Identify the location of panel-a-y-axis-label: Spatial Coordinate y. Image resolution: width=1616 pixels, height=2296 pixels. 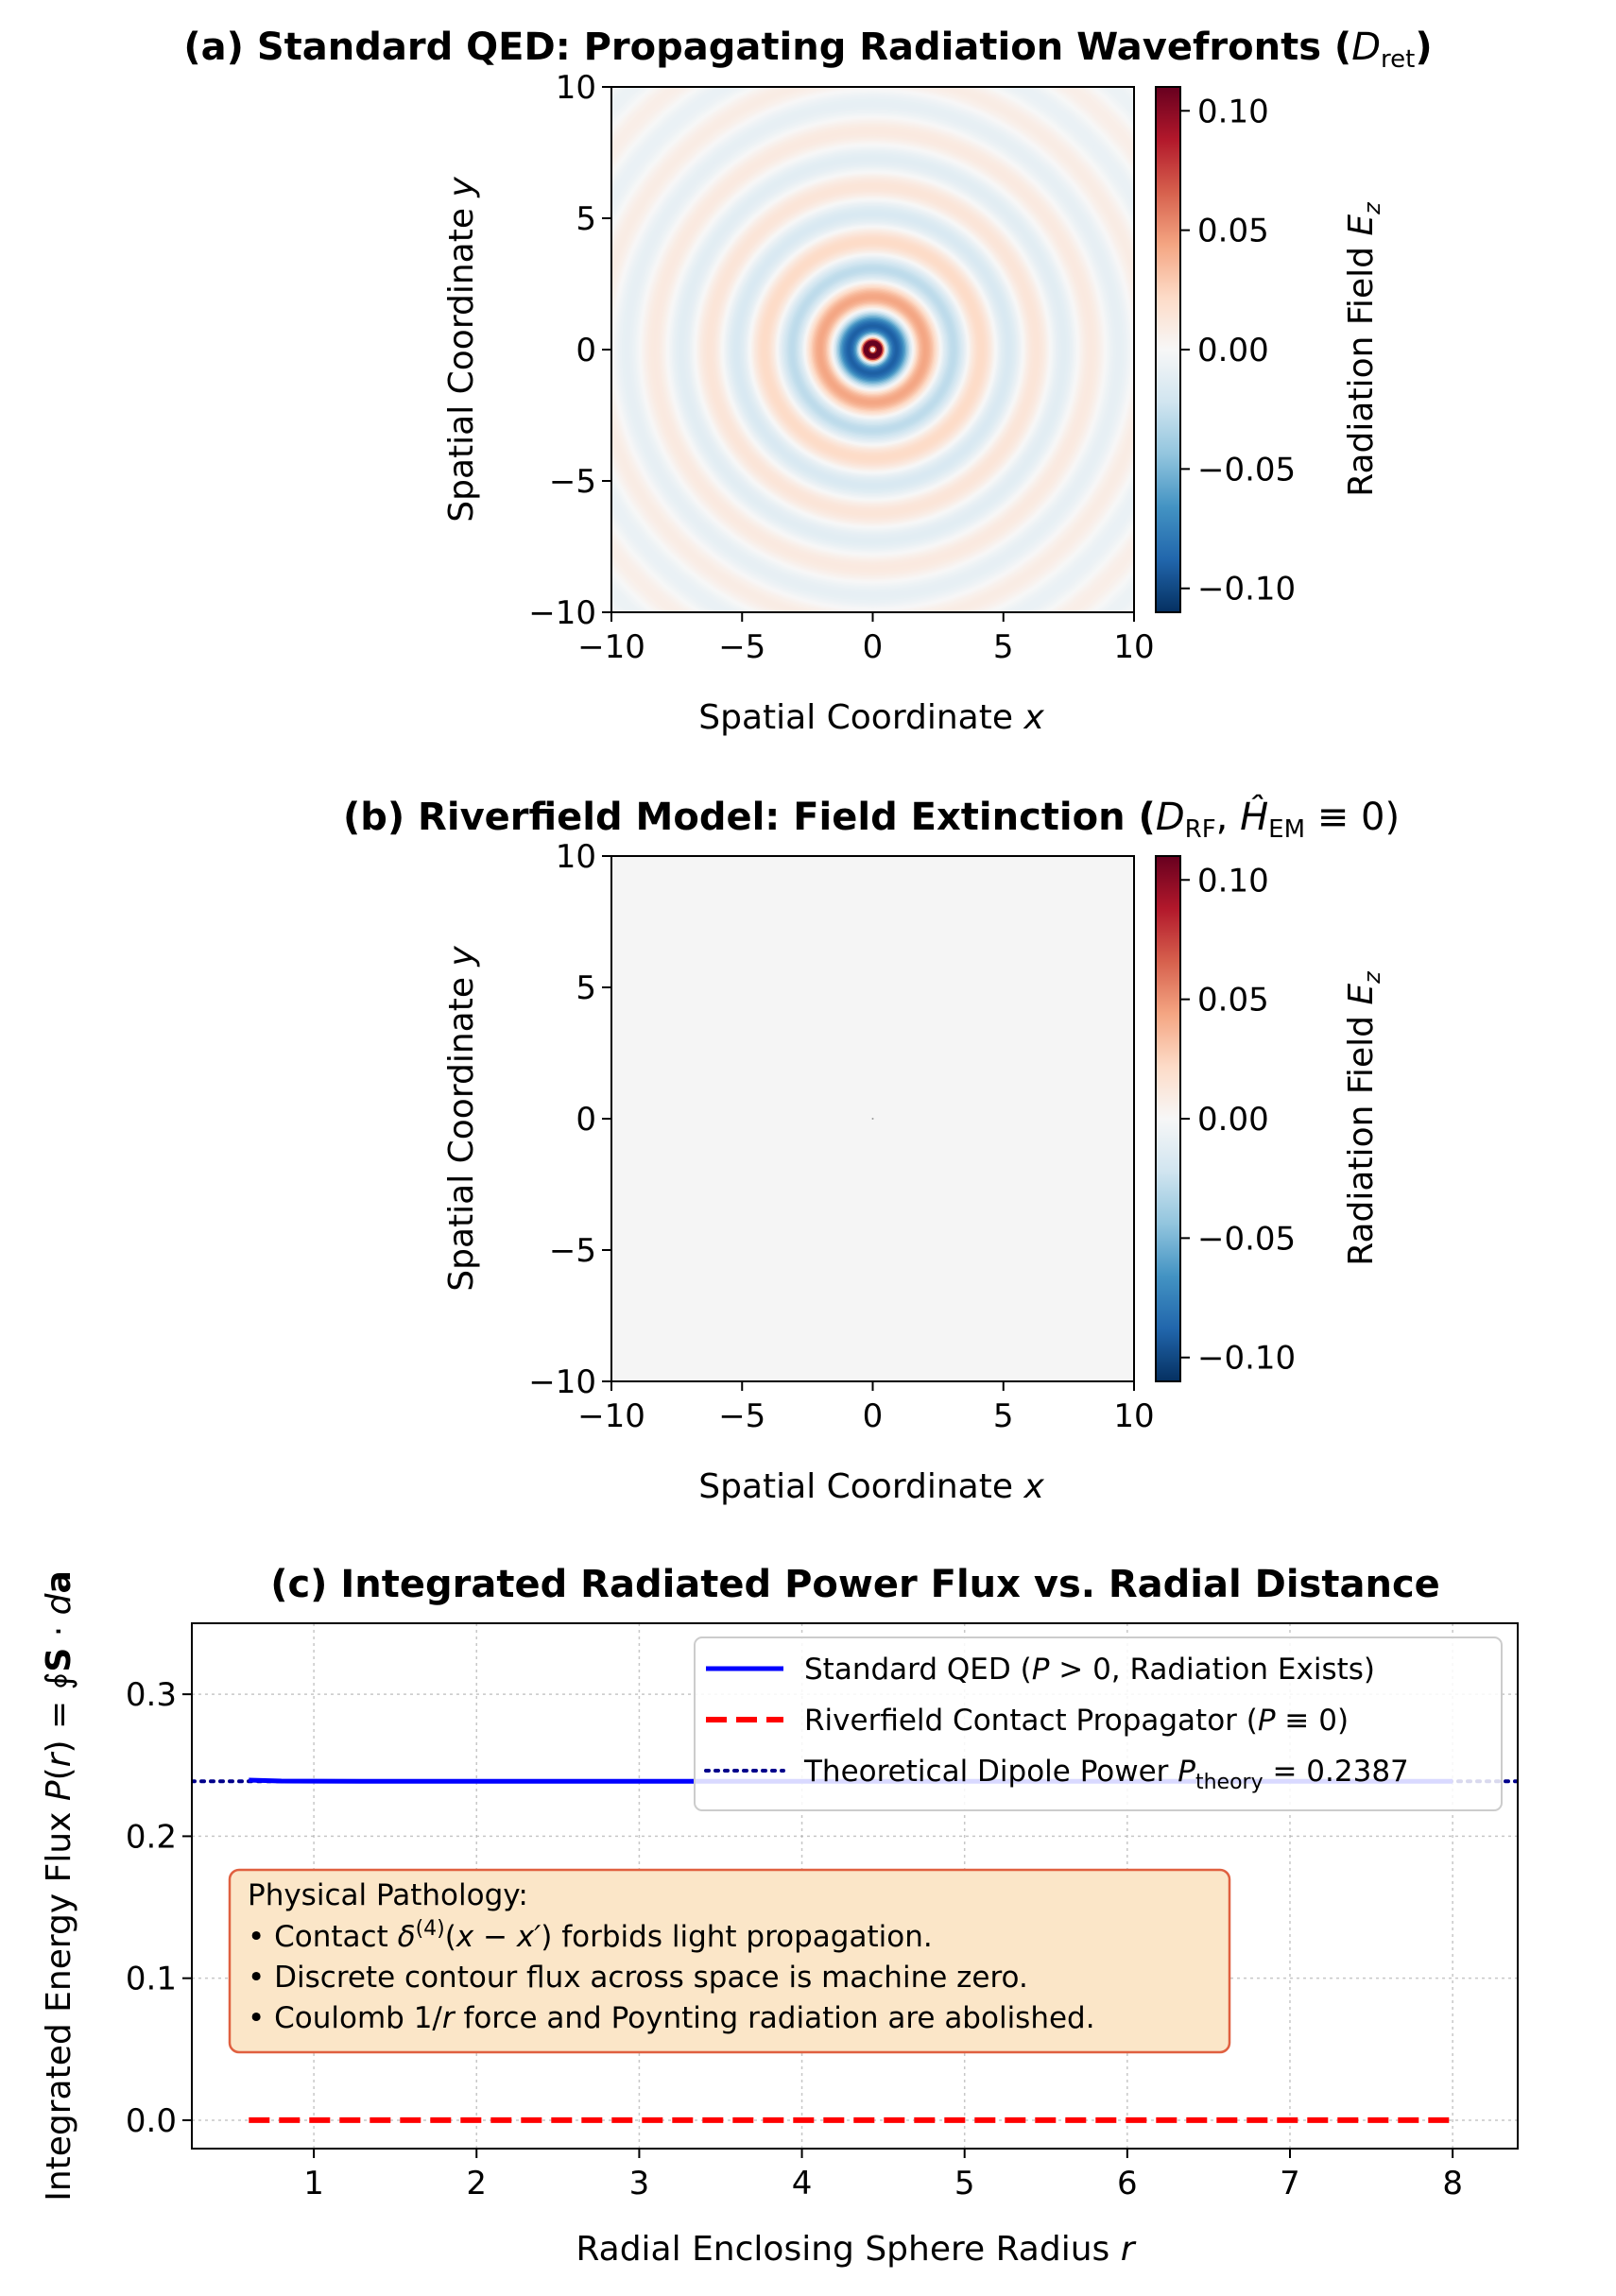
(461, 350).